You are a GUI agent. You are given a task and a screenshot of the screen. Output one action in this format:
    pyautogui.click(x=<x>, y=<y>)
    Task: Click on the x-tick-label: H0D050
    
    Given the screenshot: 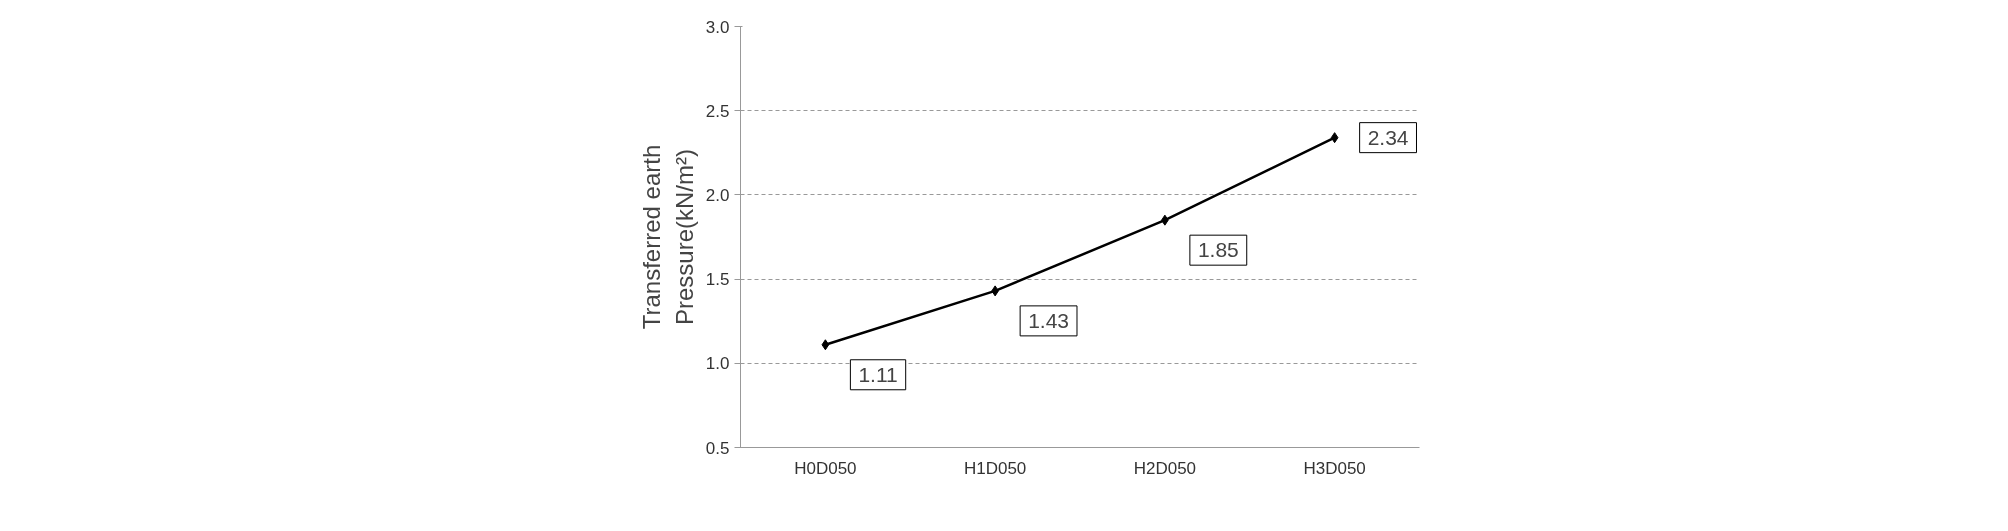 What is the action you would take?
    pyautogui.click(x=825, y=468)
    